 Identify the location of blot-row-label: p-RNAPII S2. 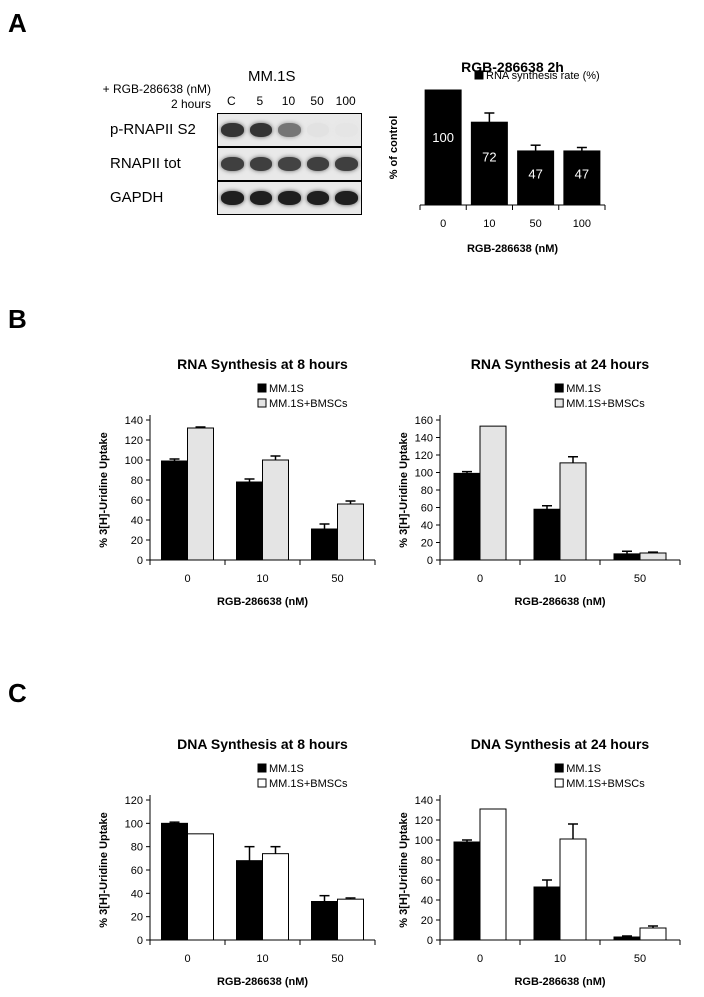
(153, 129).